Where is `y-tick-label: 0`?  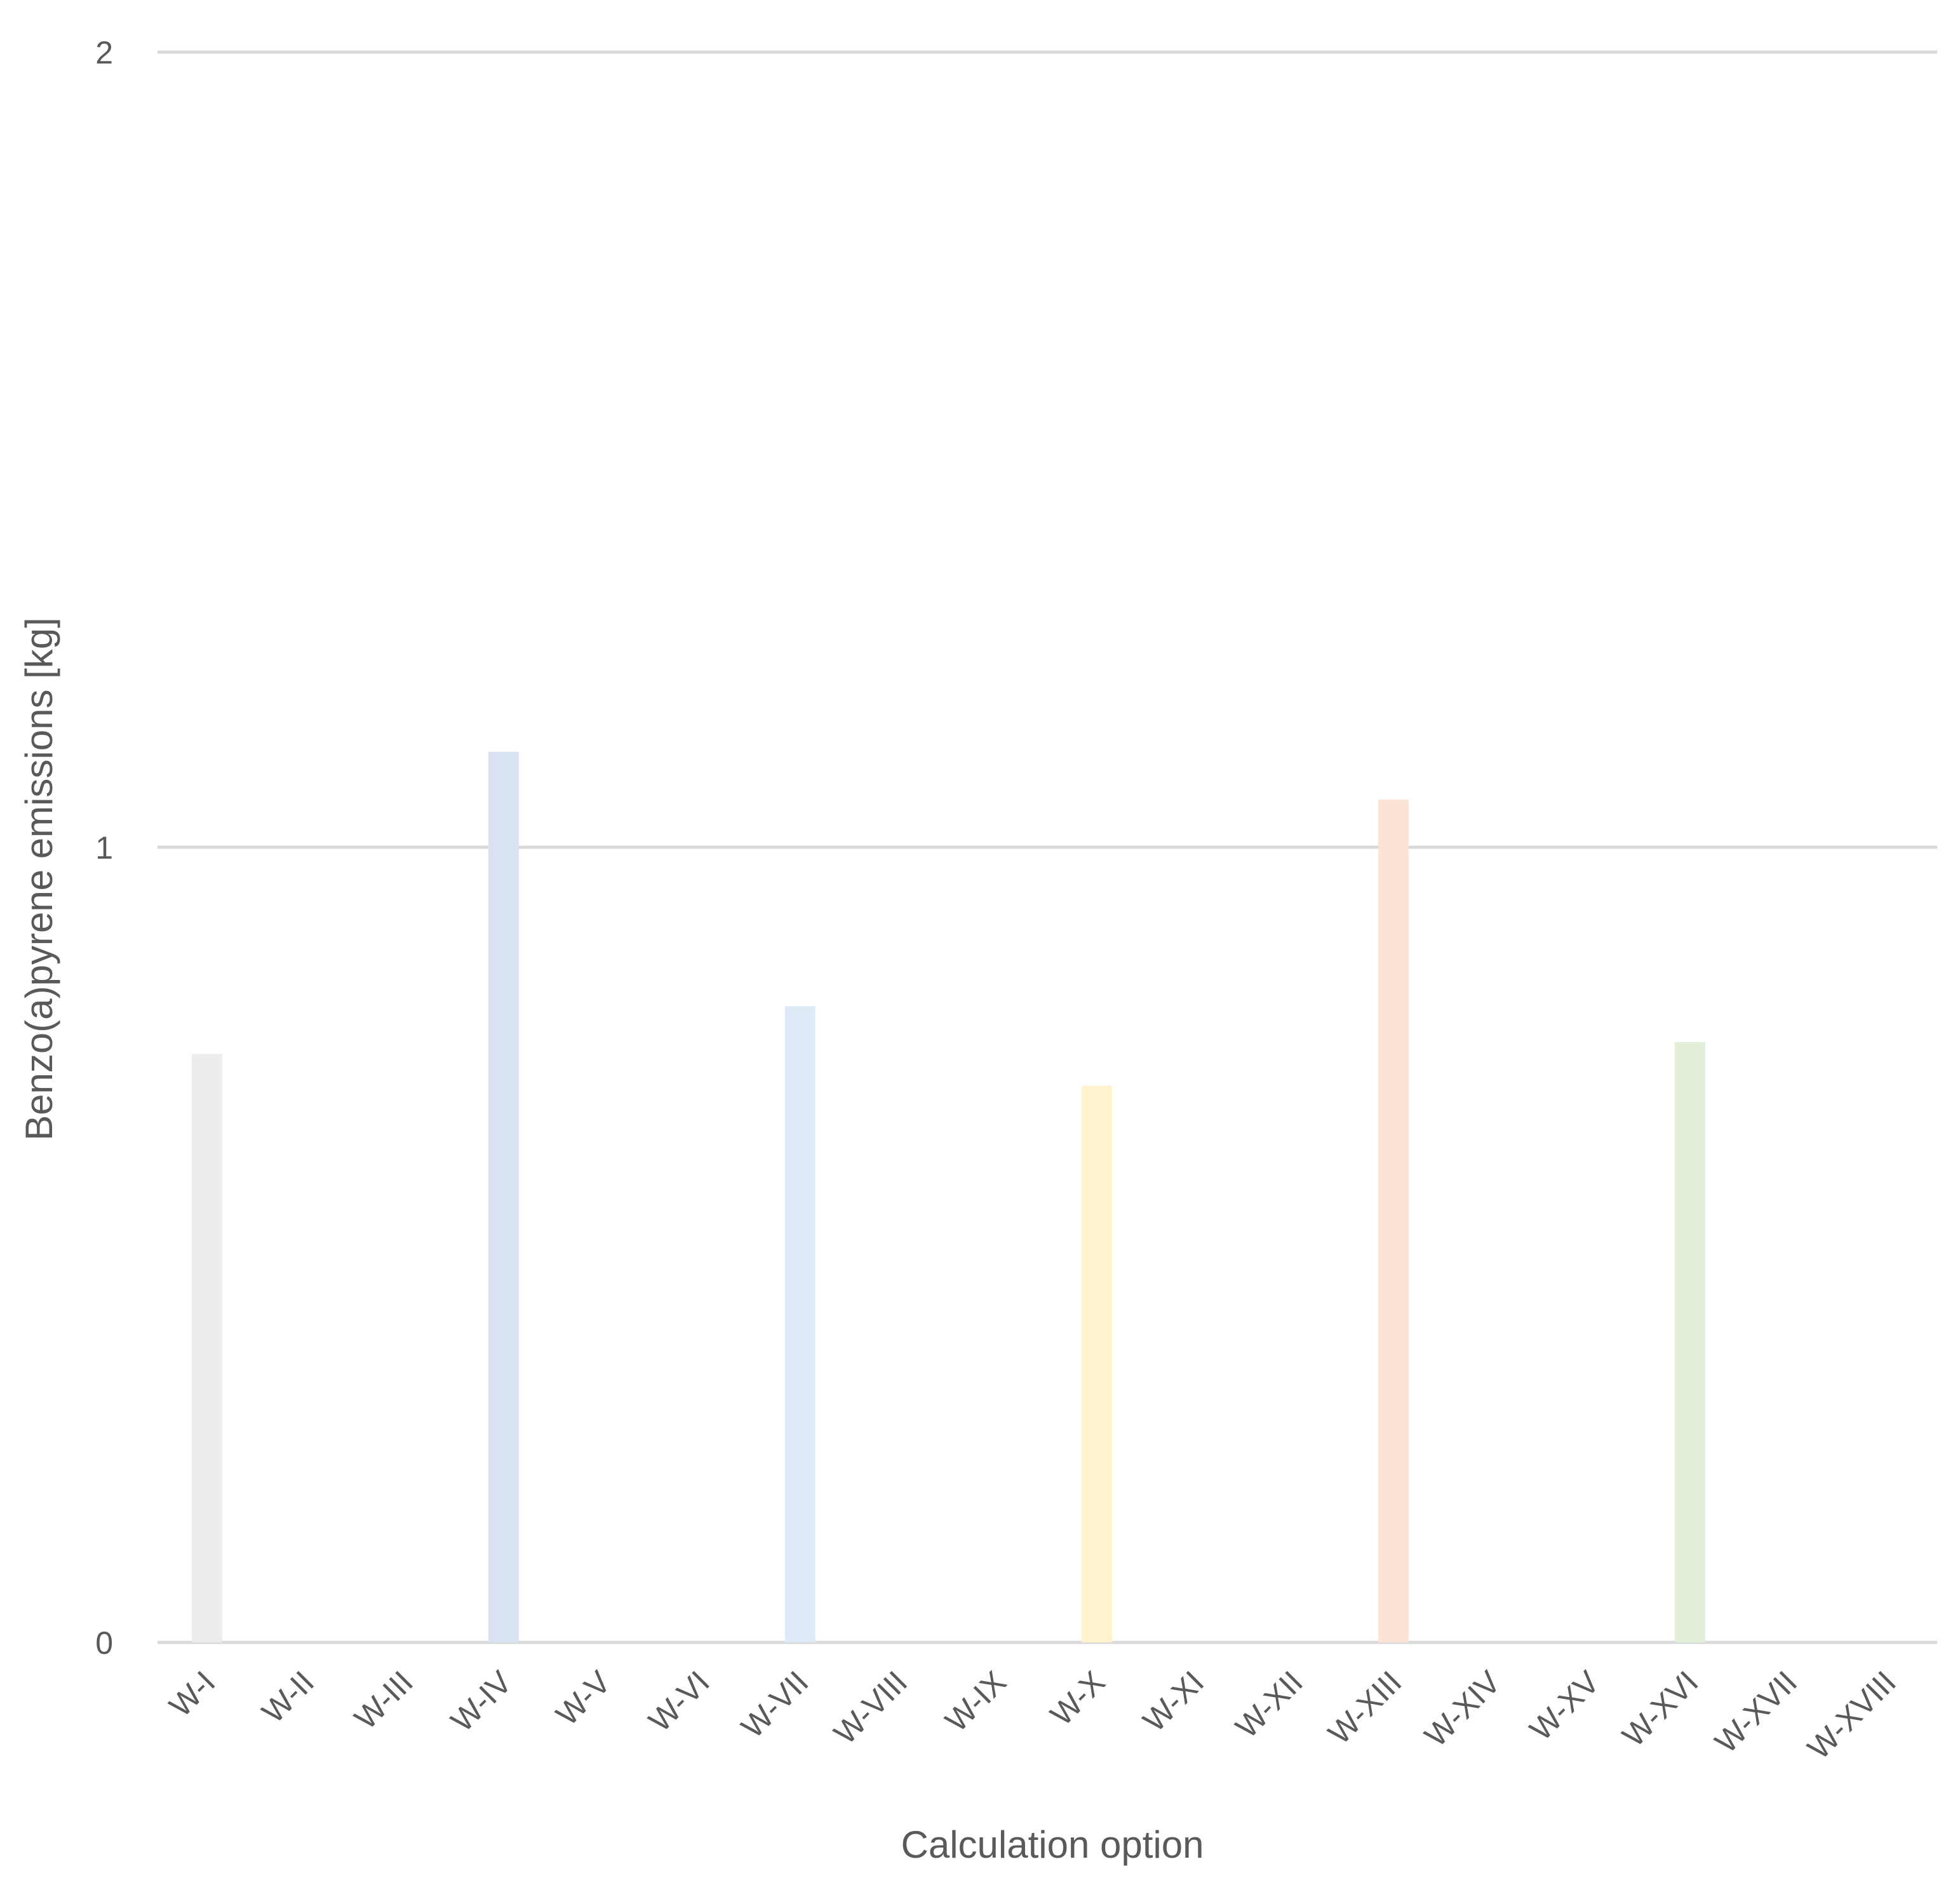
y-tick-label: 0 is located at coordinates (104, 1643).